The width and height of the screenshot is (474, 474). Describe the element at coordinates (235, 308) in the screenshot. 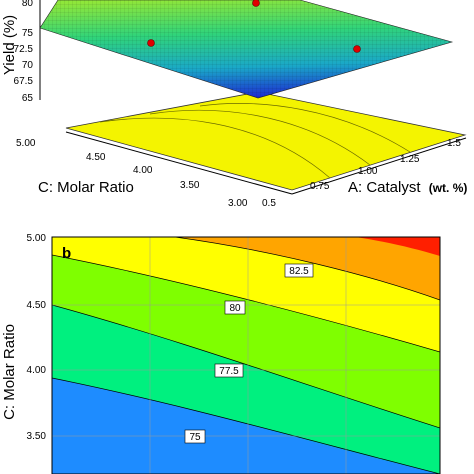

I see `contour-label: 80` at that location.